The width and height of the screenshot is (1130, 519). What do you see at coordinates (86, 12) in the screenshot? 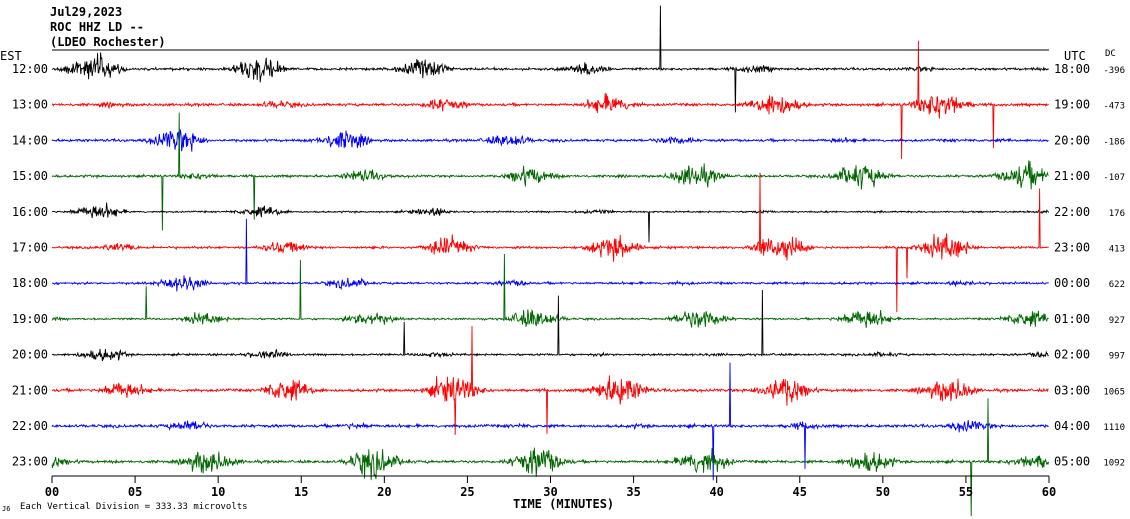
I see `chart-date: Jul29,2023` at bounding box center [86, 12].